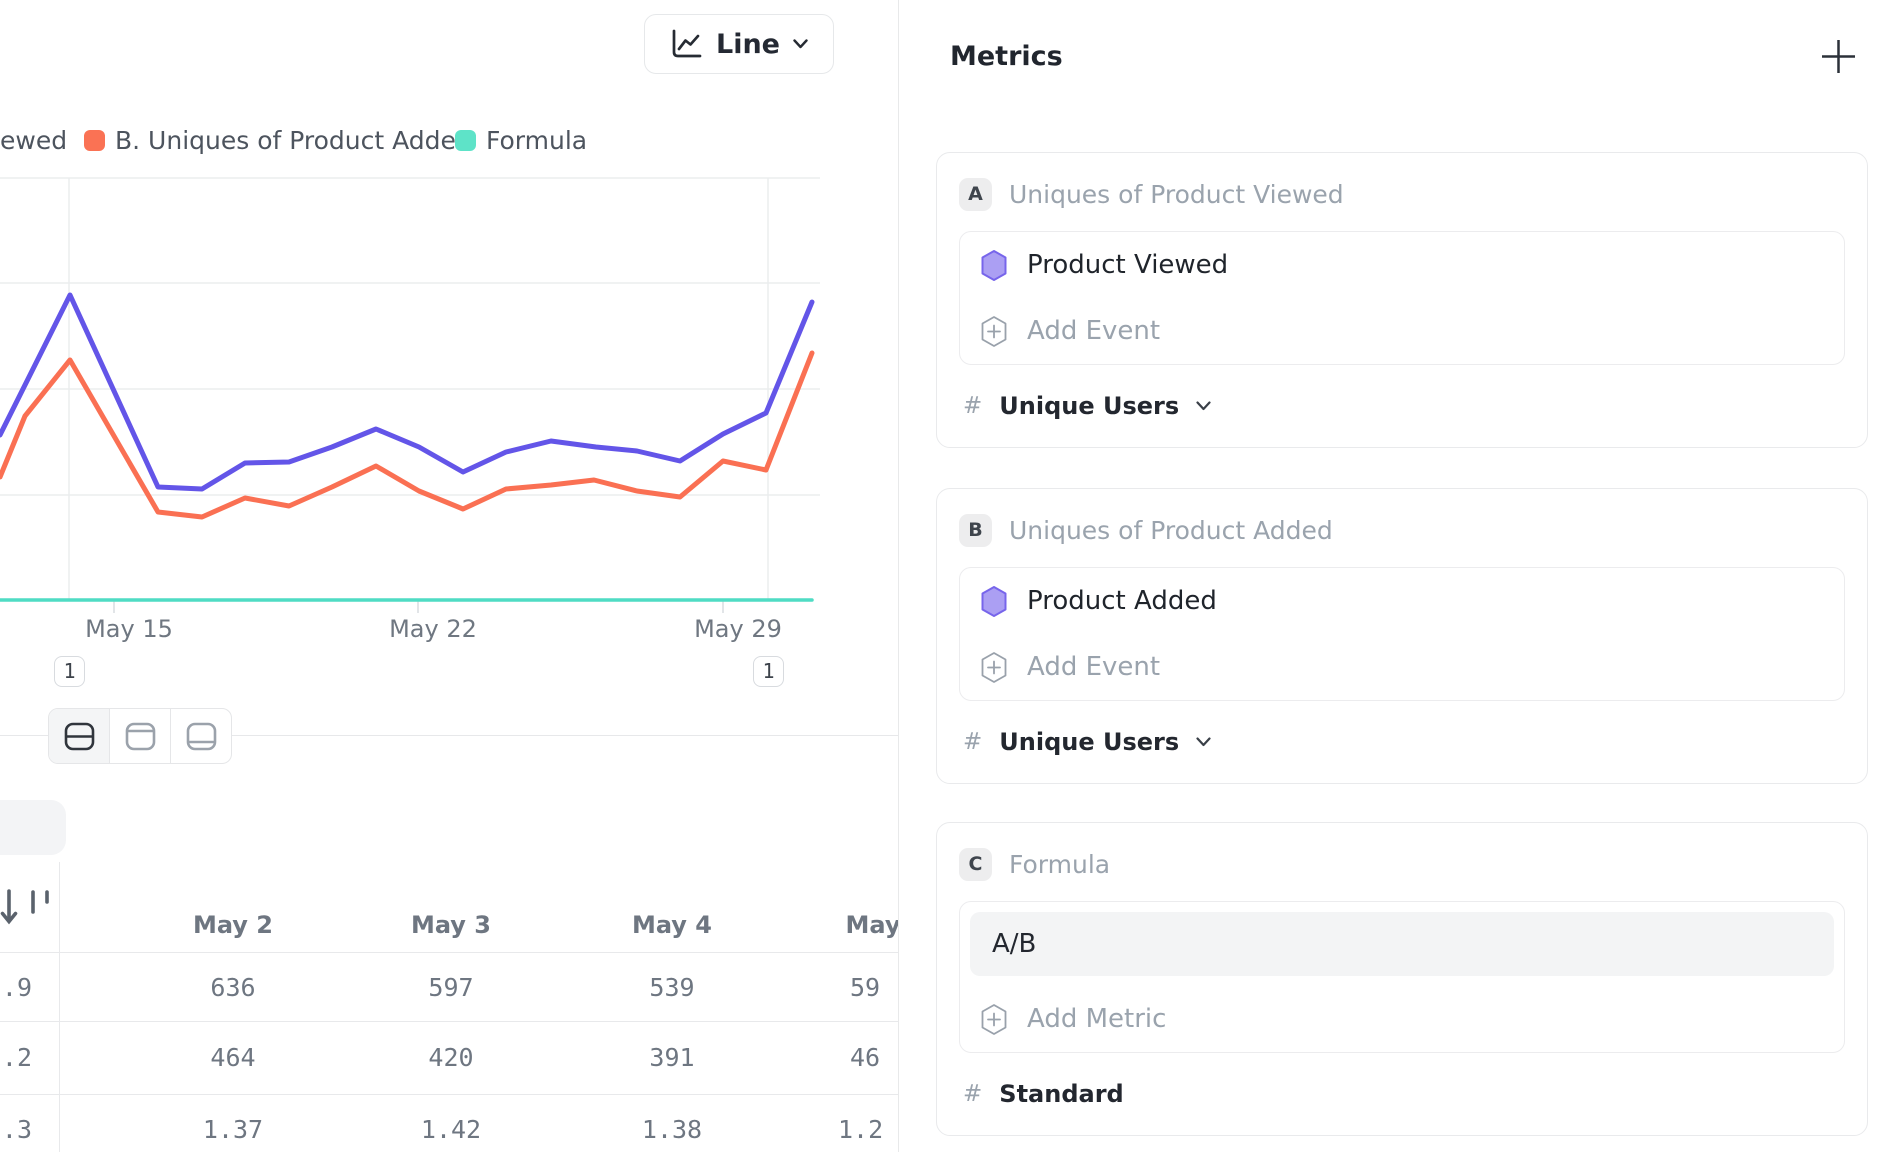 The width and height of the screenshot is (1898, 1152). What do you see at coordinates (233, 1057) in the screenshot?
I see `table-cell: 464` at bounding box center [233, 1057].